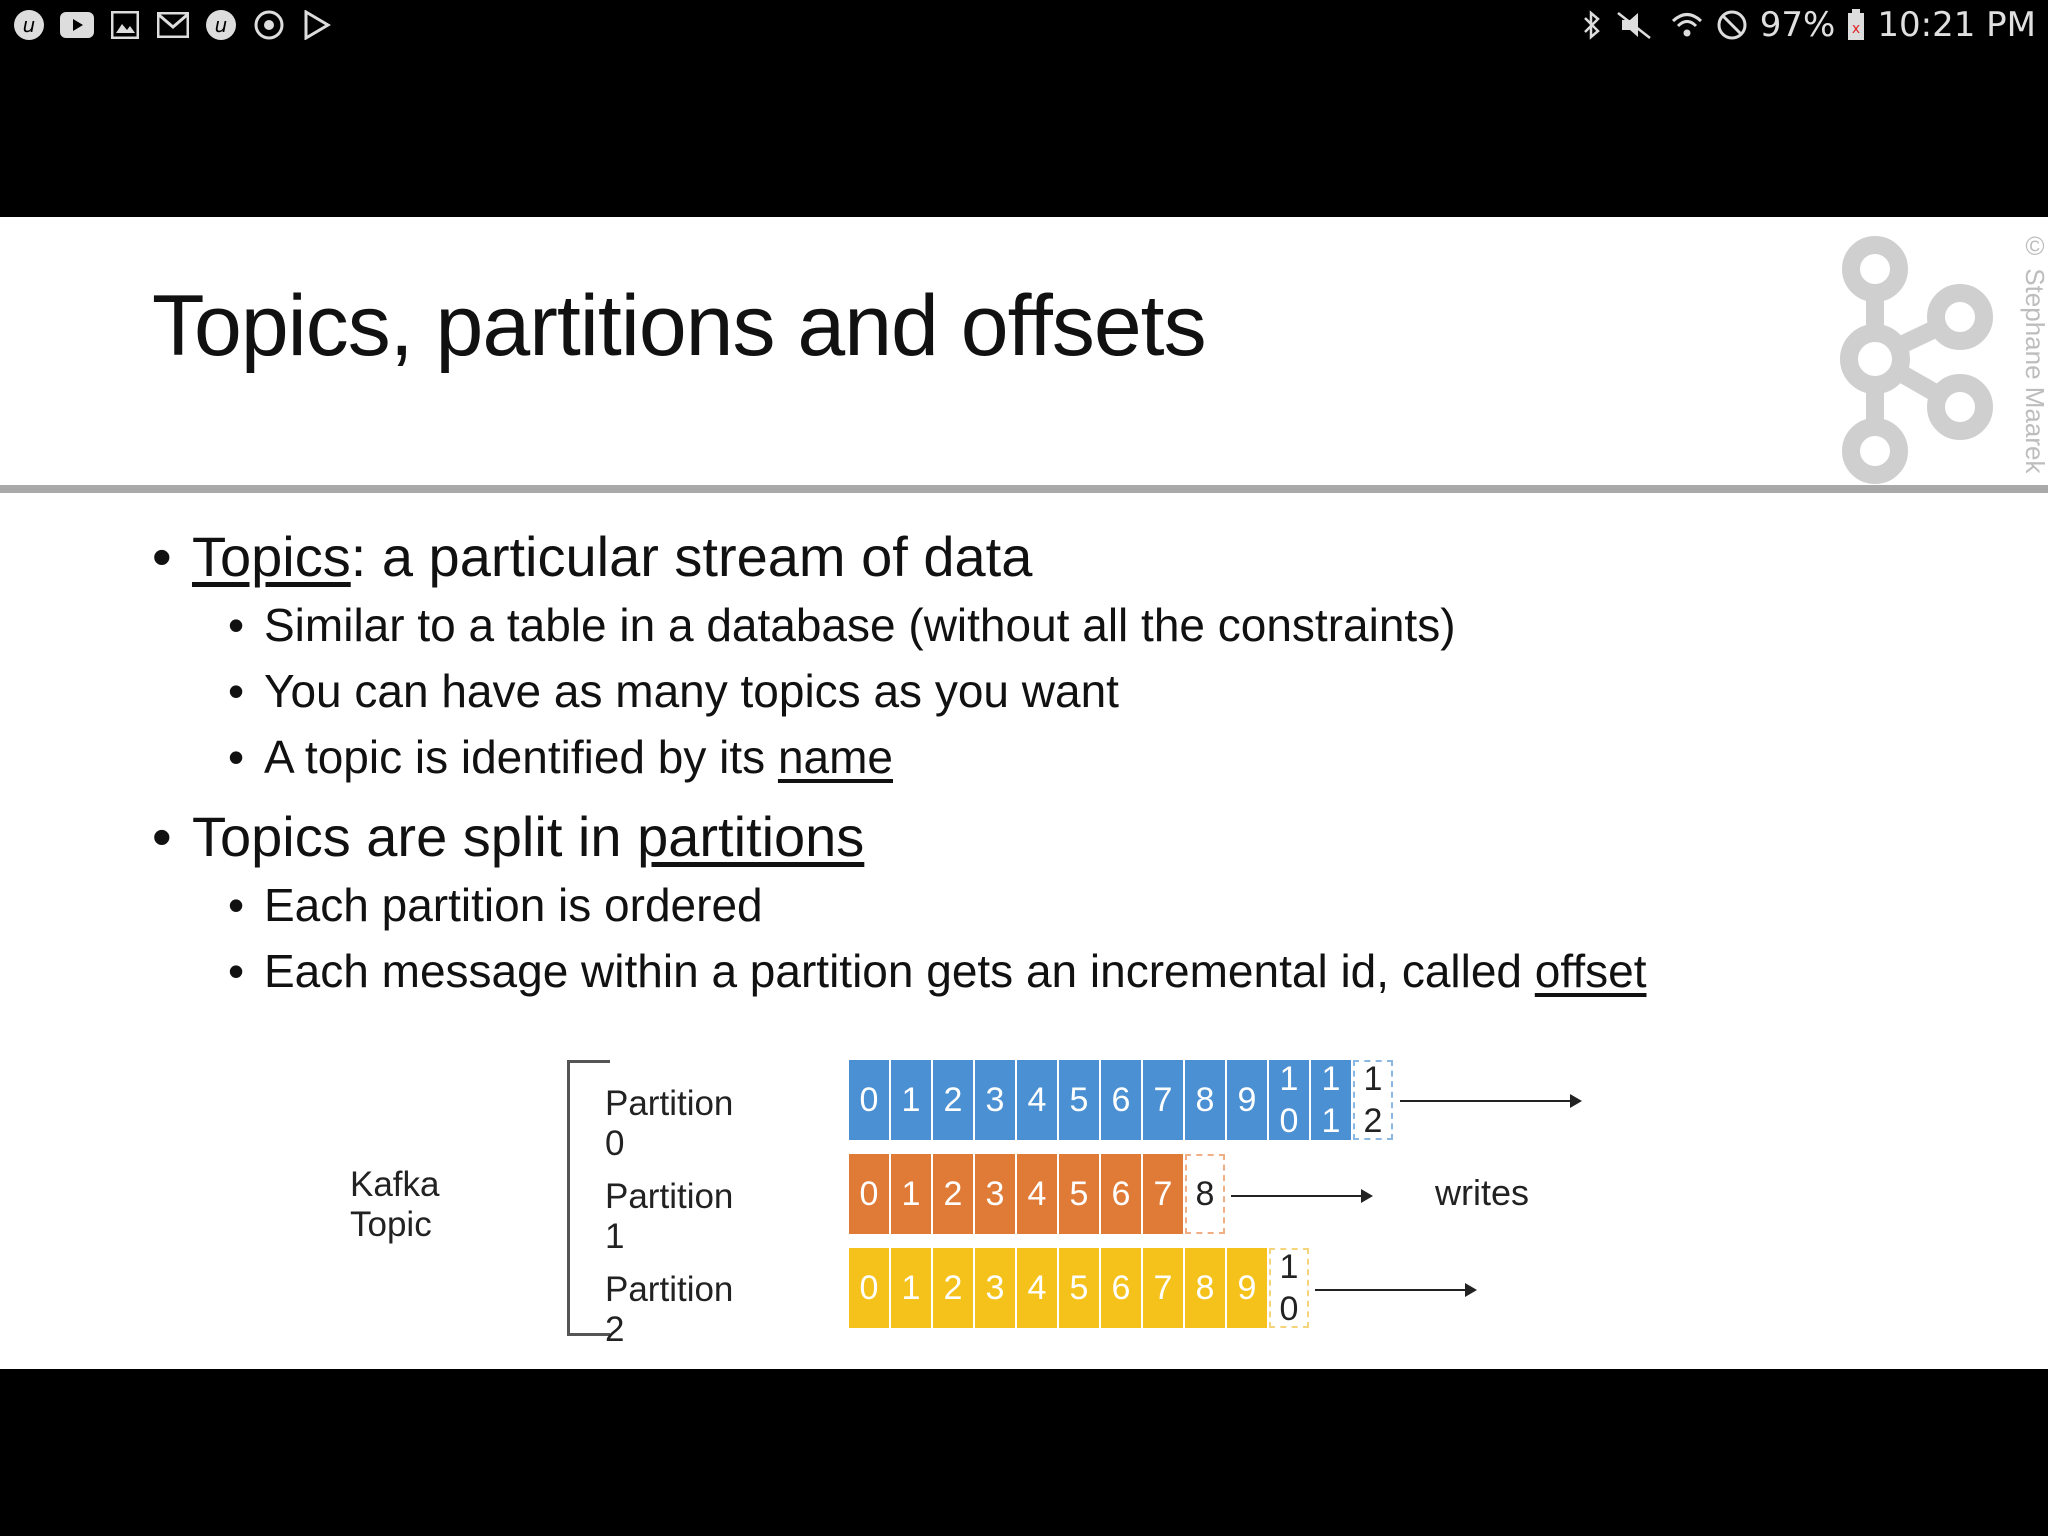 This screenshot has width=2048, height=1536. I want to click on bottom-letterbox, so click(1024, 1452).